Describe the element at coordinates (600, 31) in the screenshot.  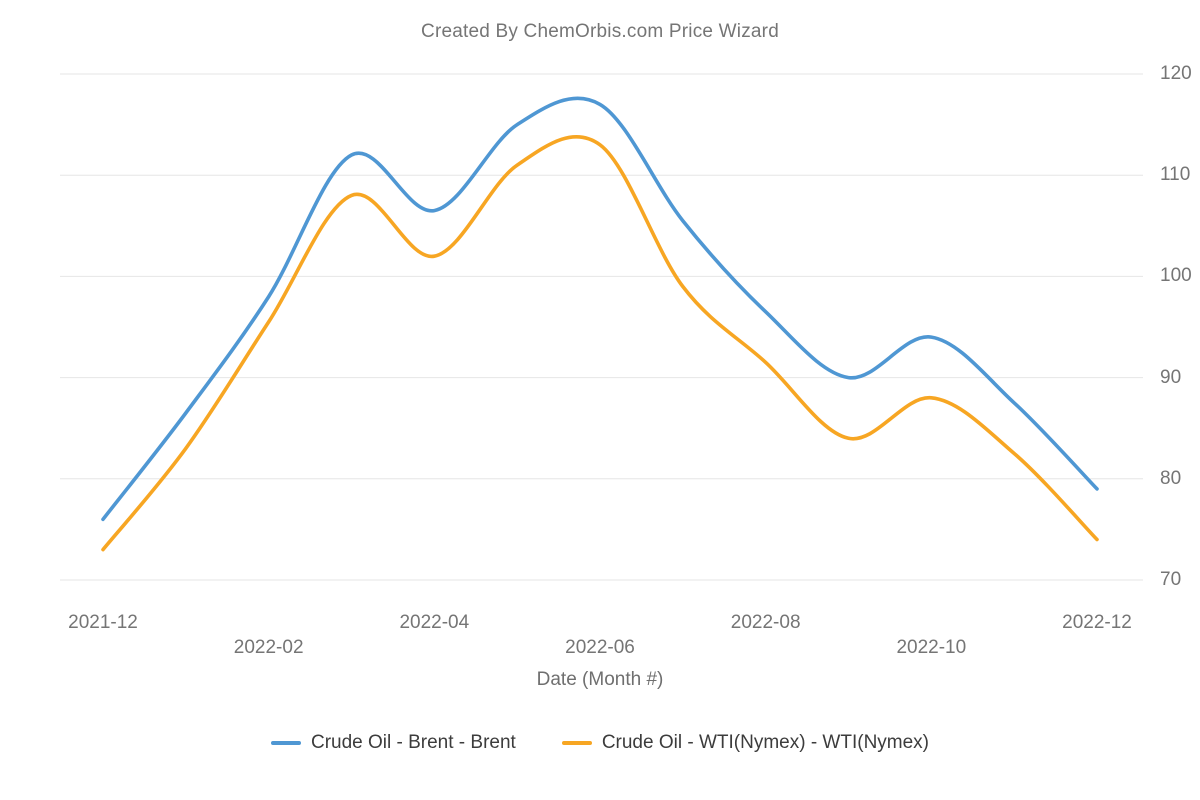
I see `chart-title: Created By ChemOrbis.com Price Wizard` at that location.